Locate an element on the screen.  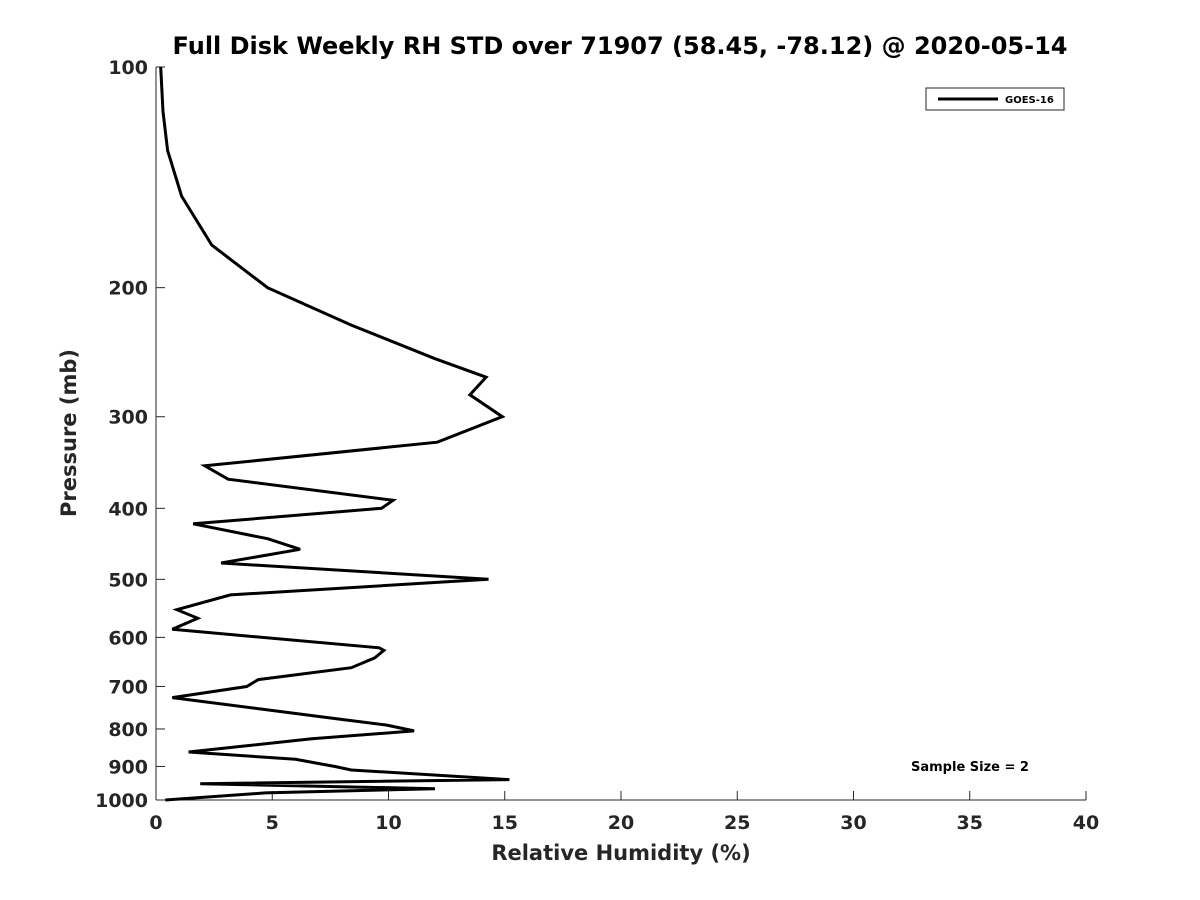
legend-label: GOES-16 is located at coordinates (1029, 100).